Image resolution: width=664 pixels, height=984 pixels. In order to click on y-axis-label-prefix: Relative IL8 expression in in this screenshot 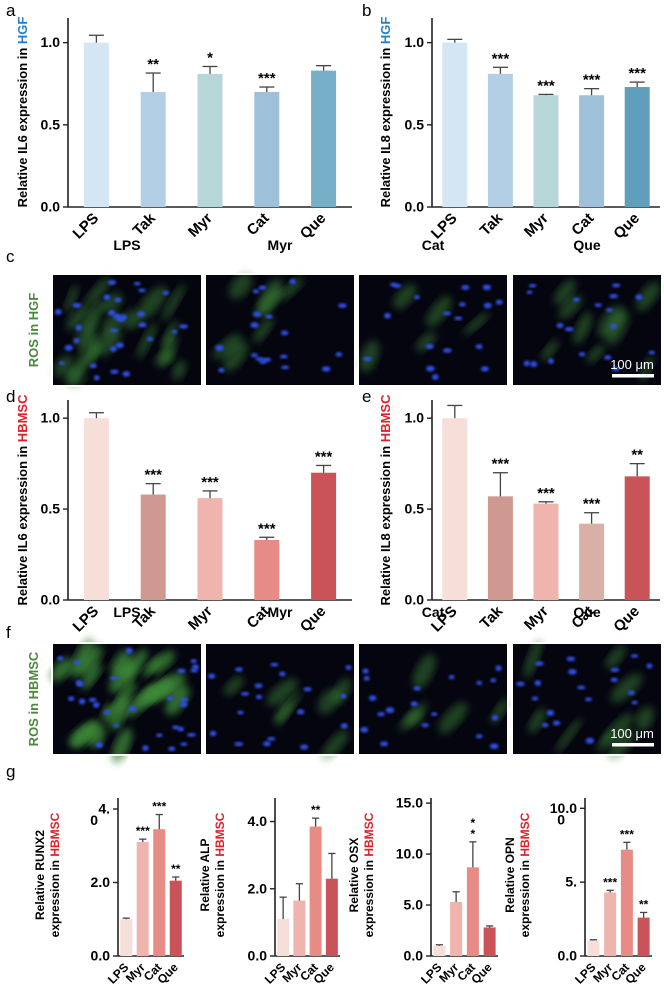, I will do `click(385, 125)`.